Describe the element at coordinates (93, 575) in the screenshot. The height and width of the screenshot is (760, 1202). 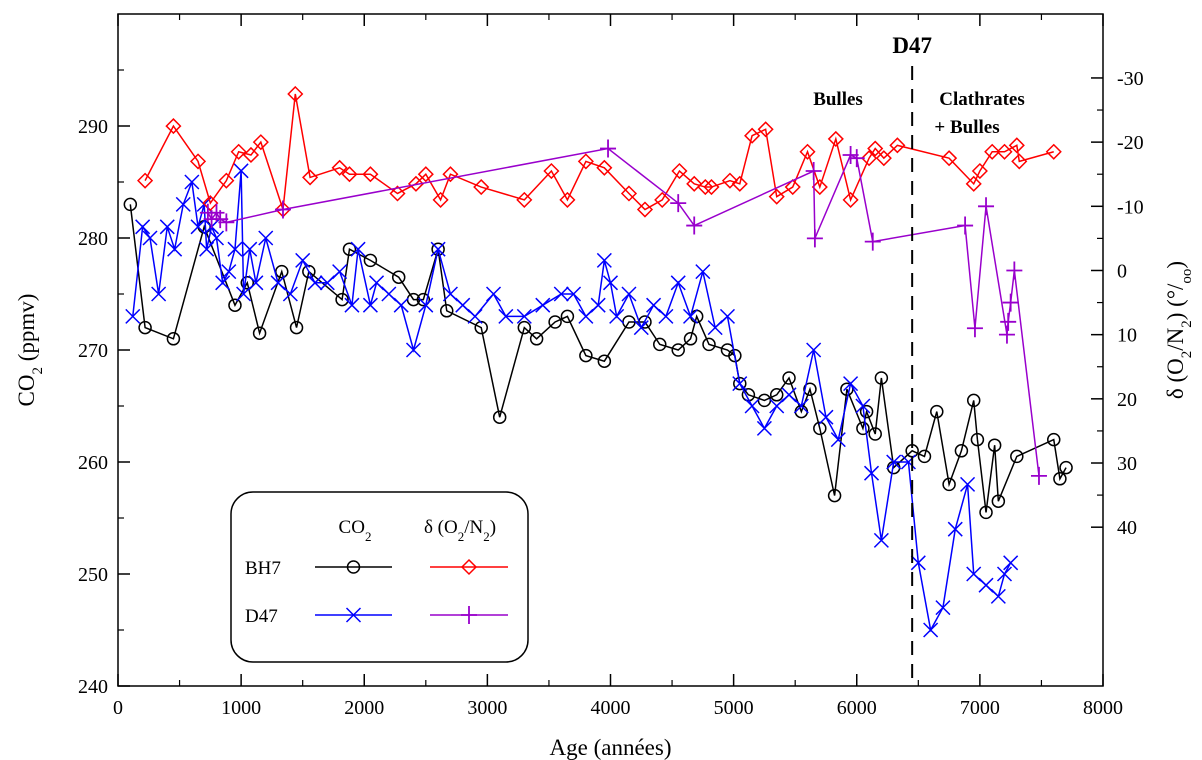
I see `y-tick-label: 250` at that location.